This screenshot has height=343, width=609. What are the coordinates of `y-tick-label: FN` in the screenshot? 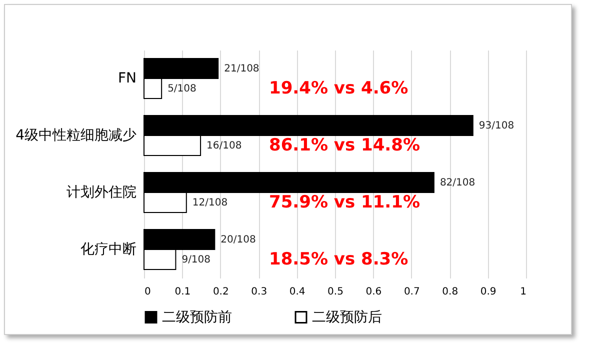 It's located at (127, 78).